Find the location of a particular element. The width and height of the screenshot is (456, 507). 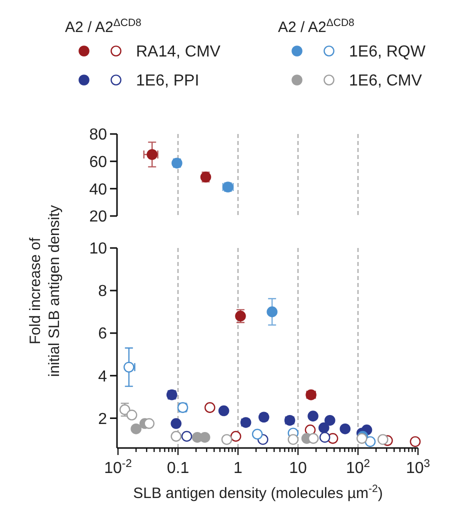

y-tick-label: 60 is located at coordinates (98, 162).